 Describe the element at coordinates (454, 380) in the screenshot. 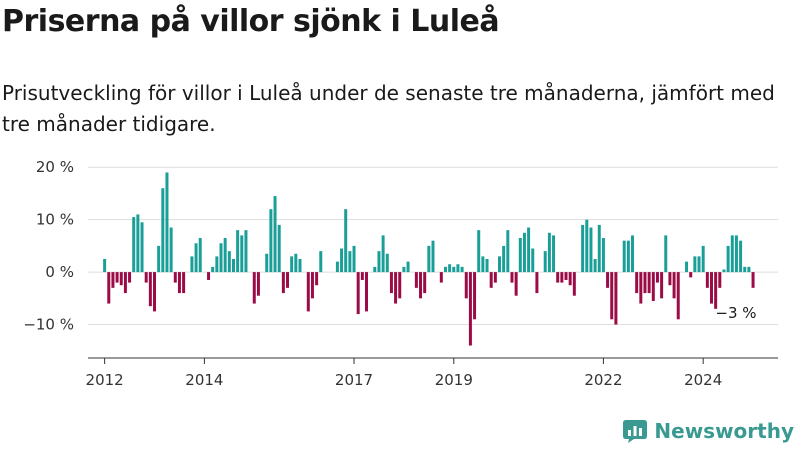

I see `x-tick-label: 2019` at that location.